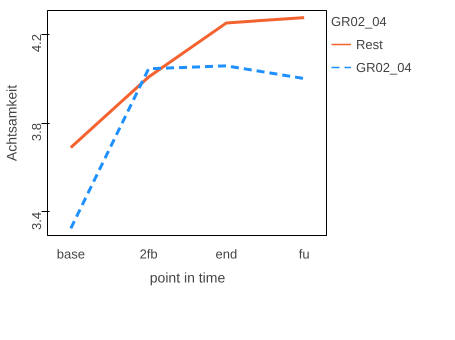  What do you see at coordinates (369, 44) in the screenshot?
I see `legend-label: Rest` at bounding box center [369, 44].